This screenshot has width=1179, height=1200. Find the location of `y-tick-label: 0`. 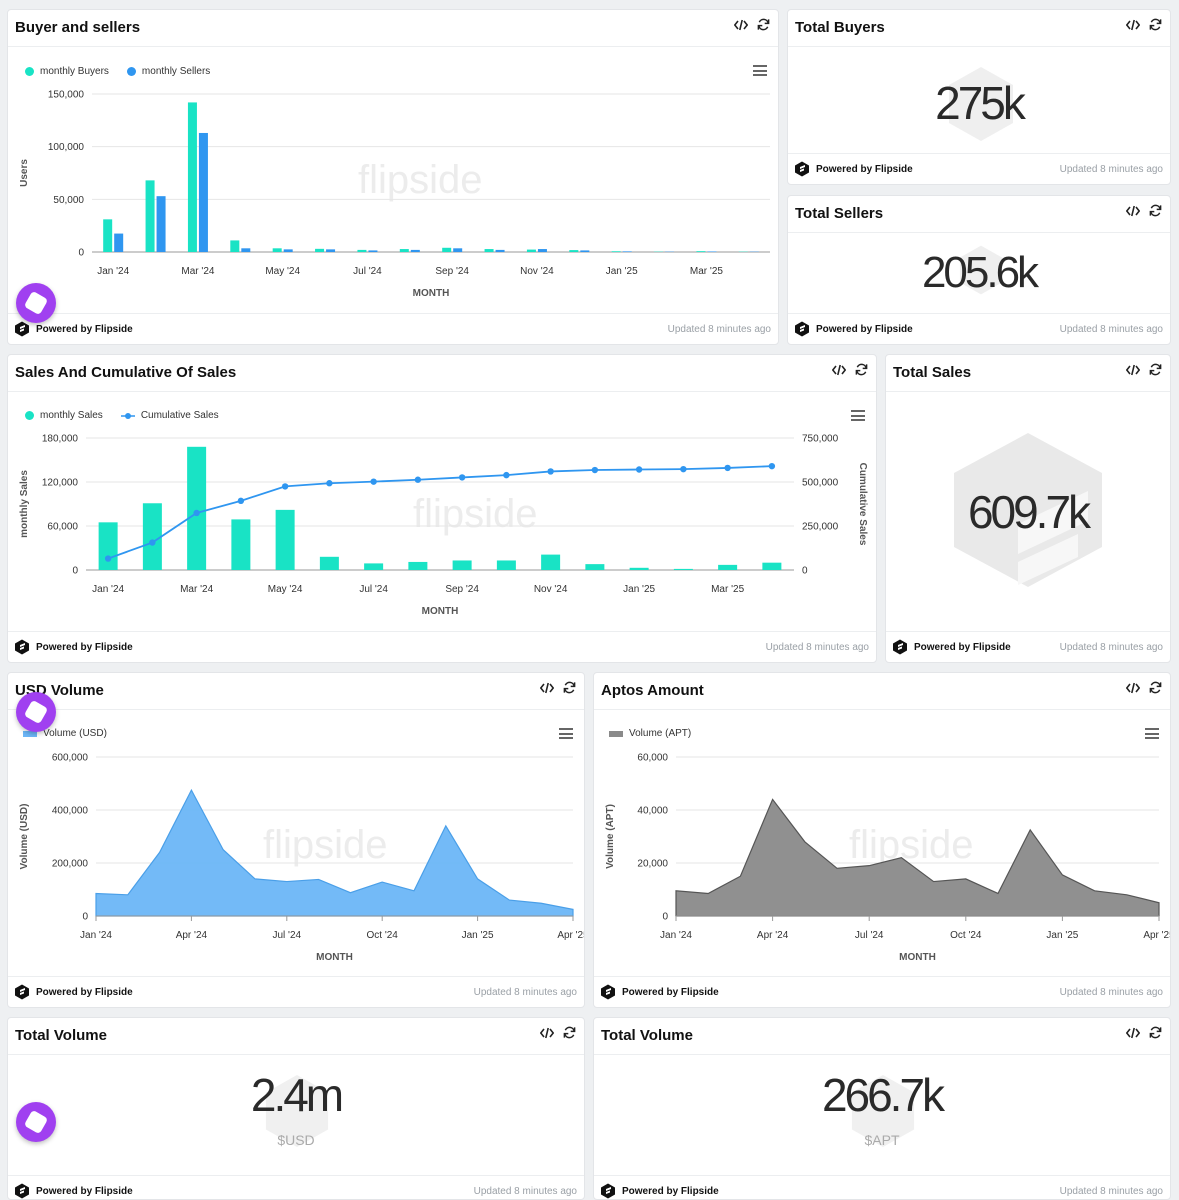

y-tick-label: 0 is located at coordinates (85, 917).